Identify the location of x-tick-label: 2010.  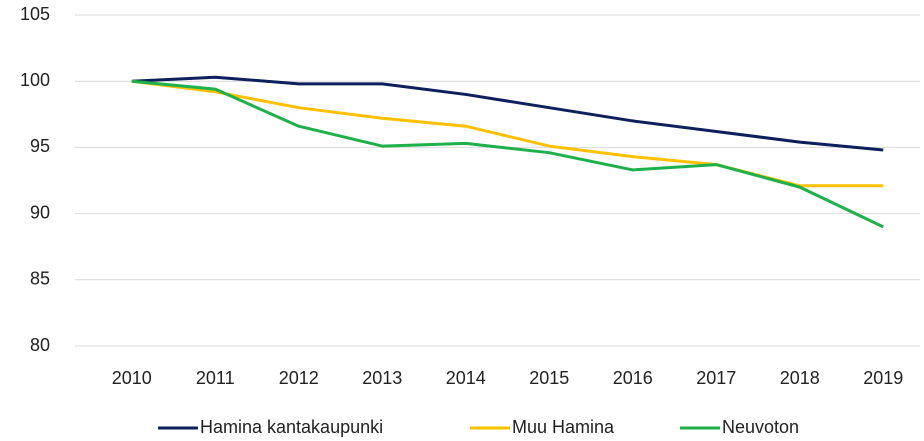
(132, 378).